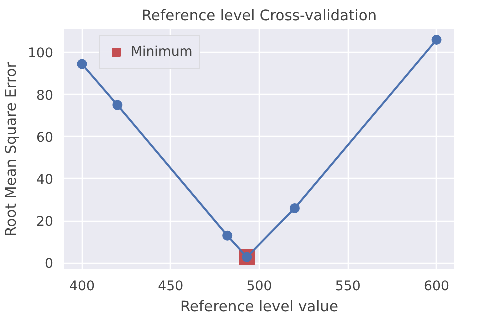  What do you see at coordinates (45, 138) in the screenshot?
I see `y-tick-label: 60` at bounding box center [45, 138].